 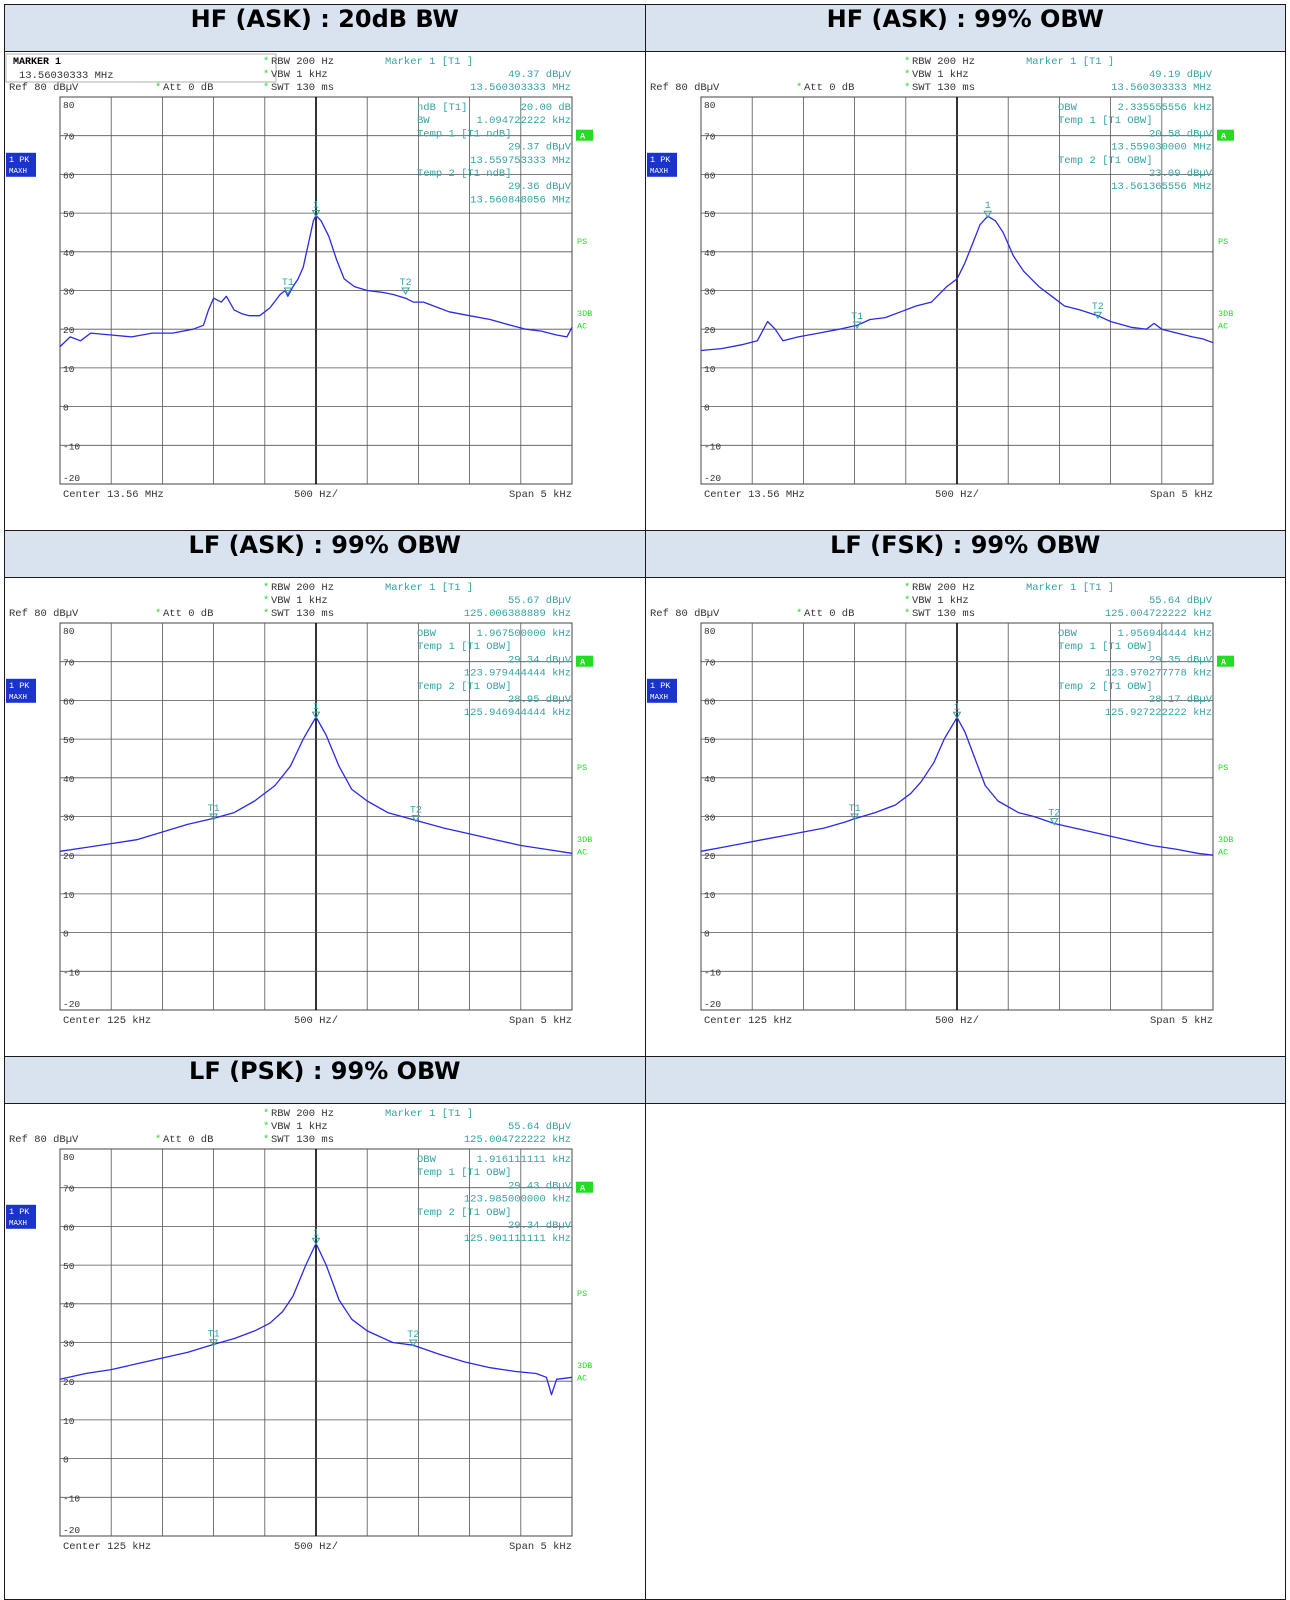 What do you see at coordinates (1180, 174) in the screenshot?
I see `readout-value: 23.09 dBµV` at bounding box center [1180, 174].